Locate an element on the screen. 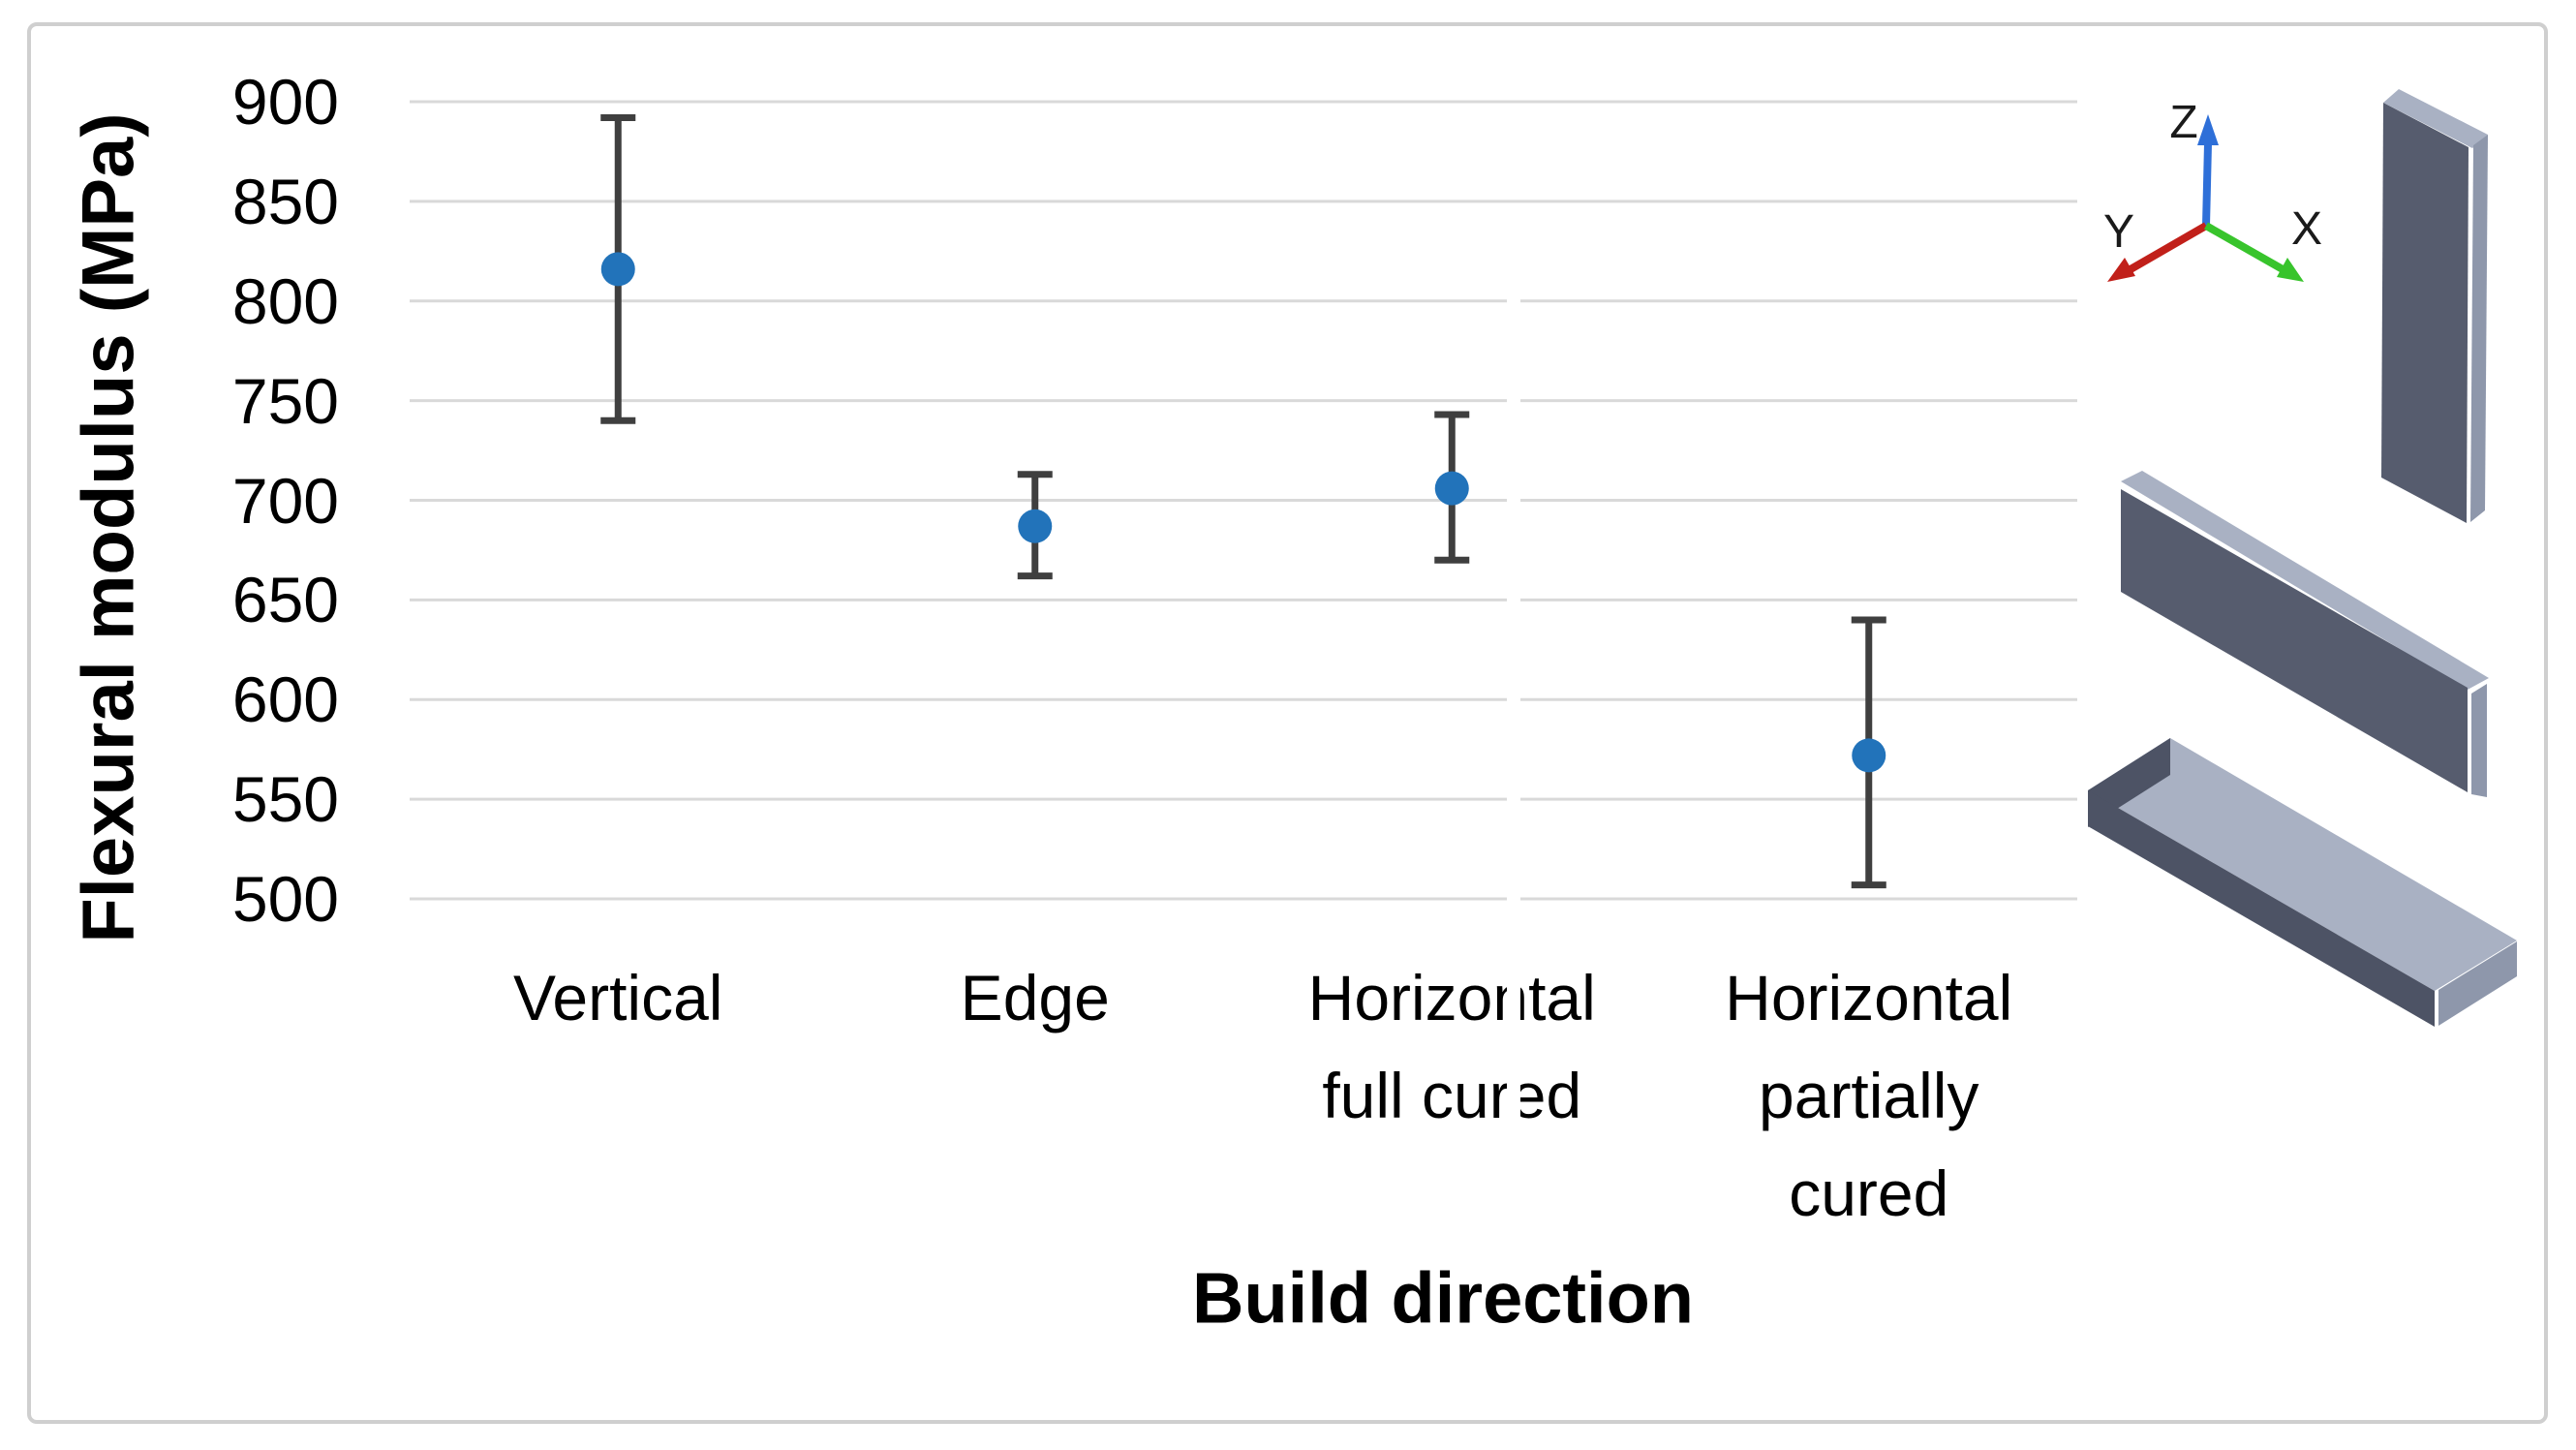  y-tick-label: 800 is located at coordinates (285, 300).